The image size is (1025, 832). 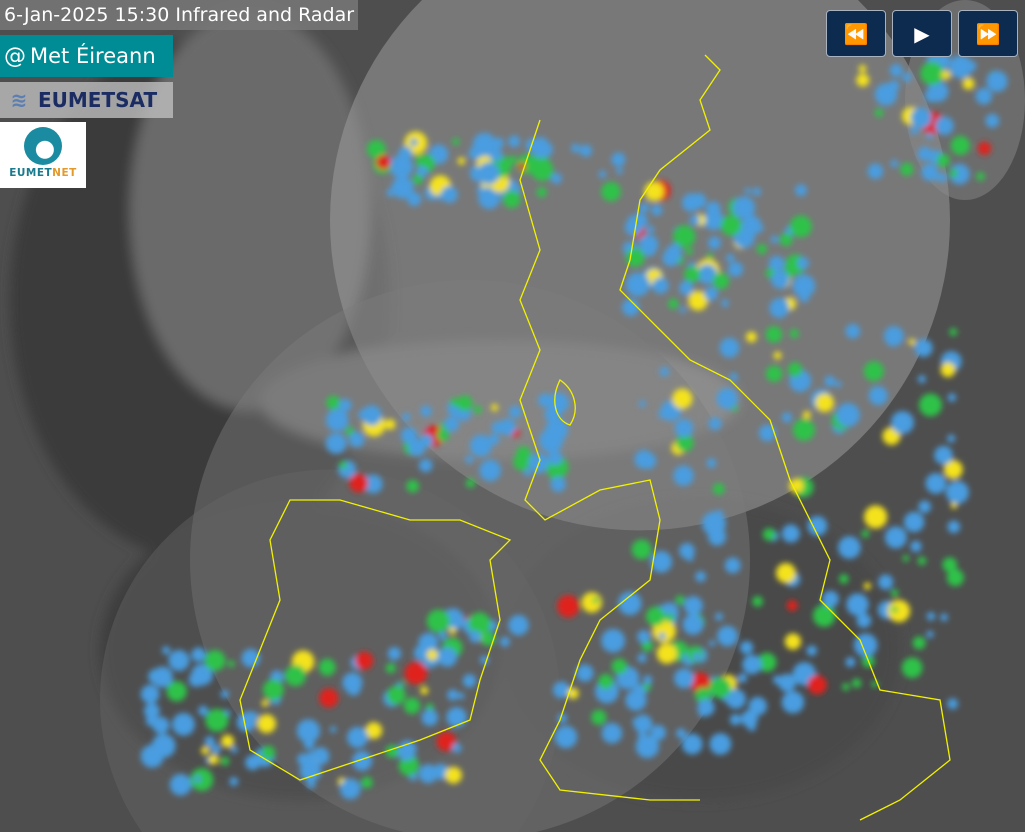 I want to click on play-button: ▶, so click(x=922, y=33).